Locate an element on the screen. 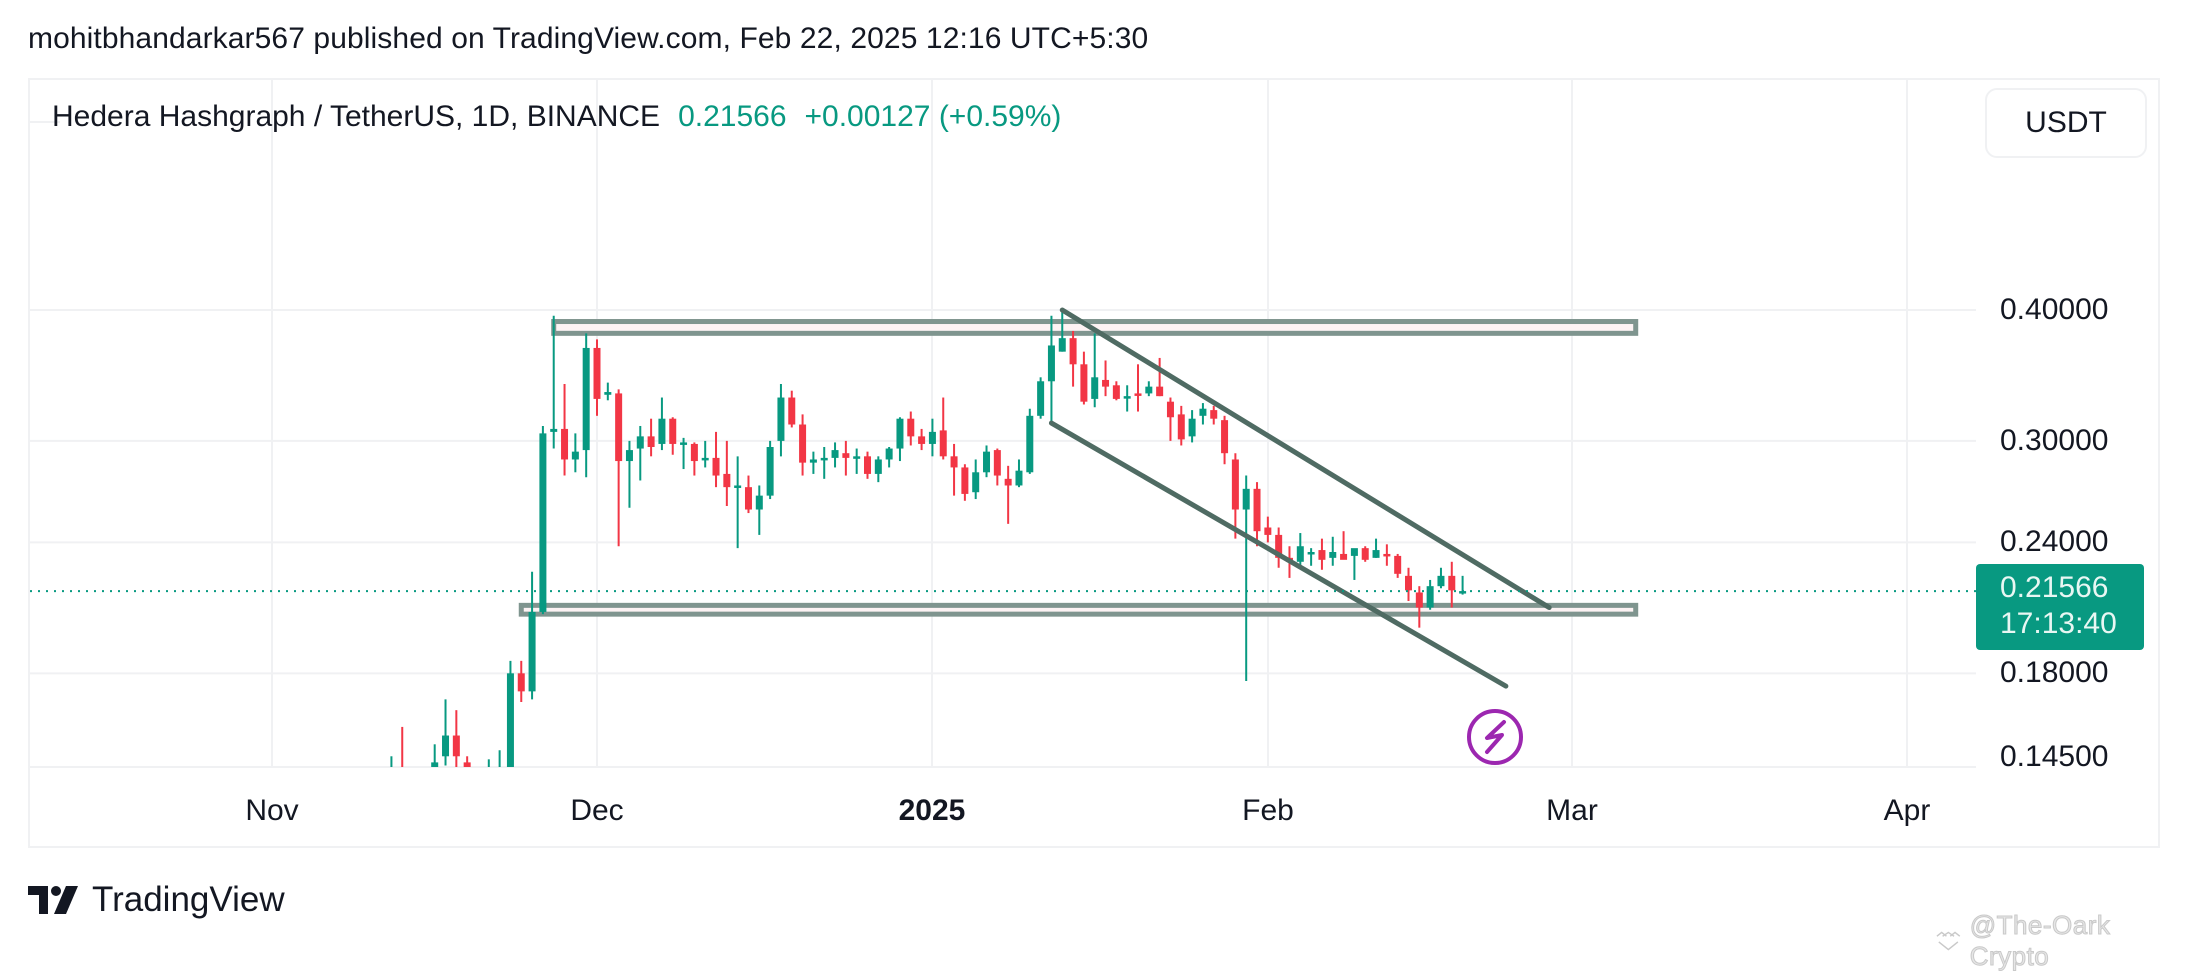  time-axis-label: Apr is located at coordinates (1907, 810).